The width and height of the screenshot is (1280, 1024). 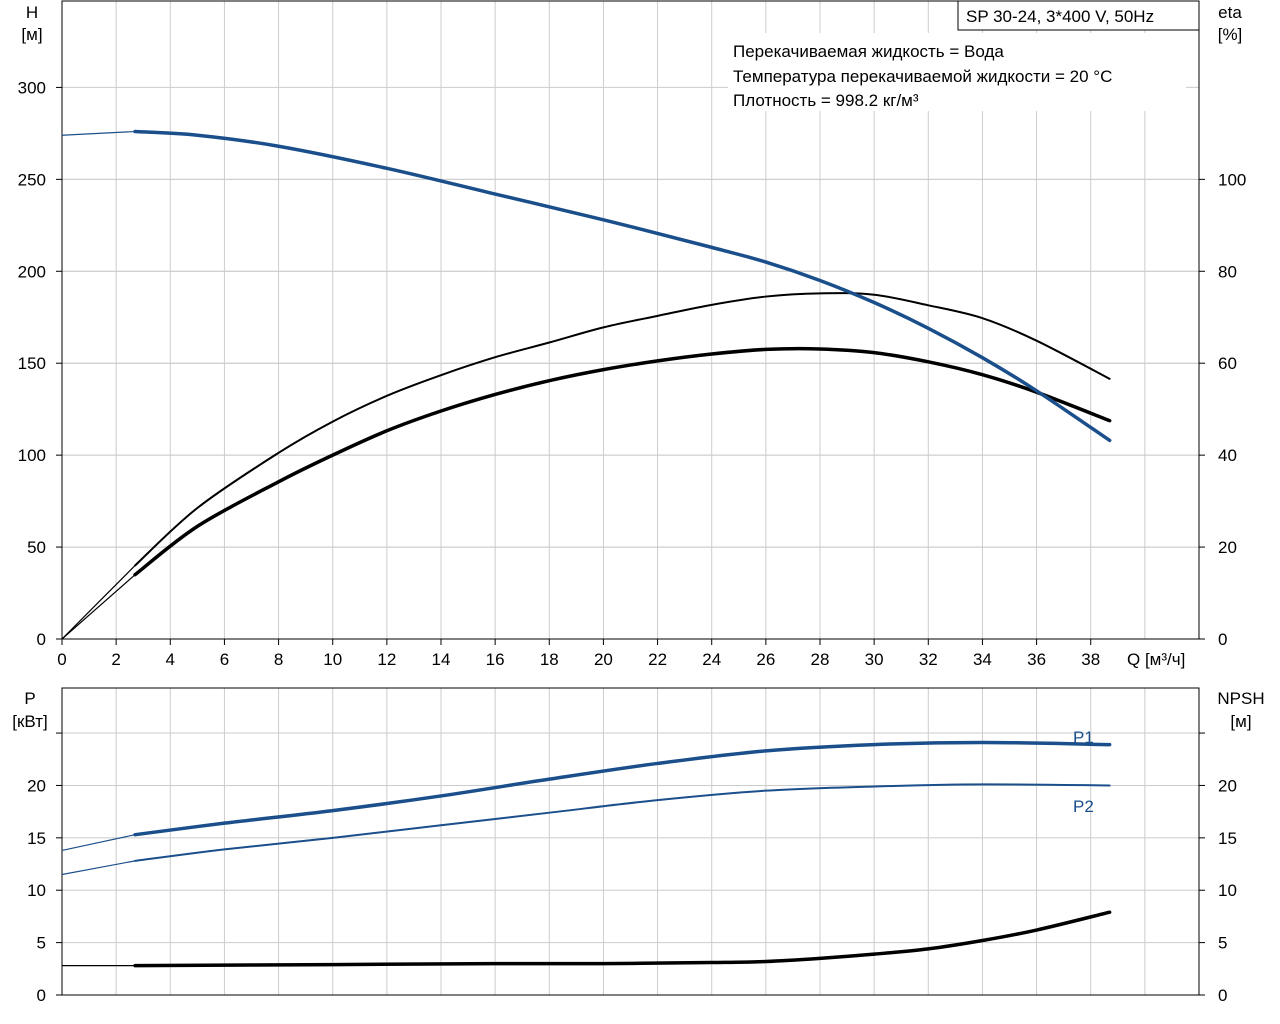 What do you see at coordinates (115, 659) in the screenshot?
I see `x-tick-label: 2` at bounding box center [115, 659].